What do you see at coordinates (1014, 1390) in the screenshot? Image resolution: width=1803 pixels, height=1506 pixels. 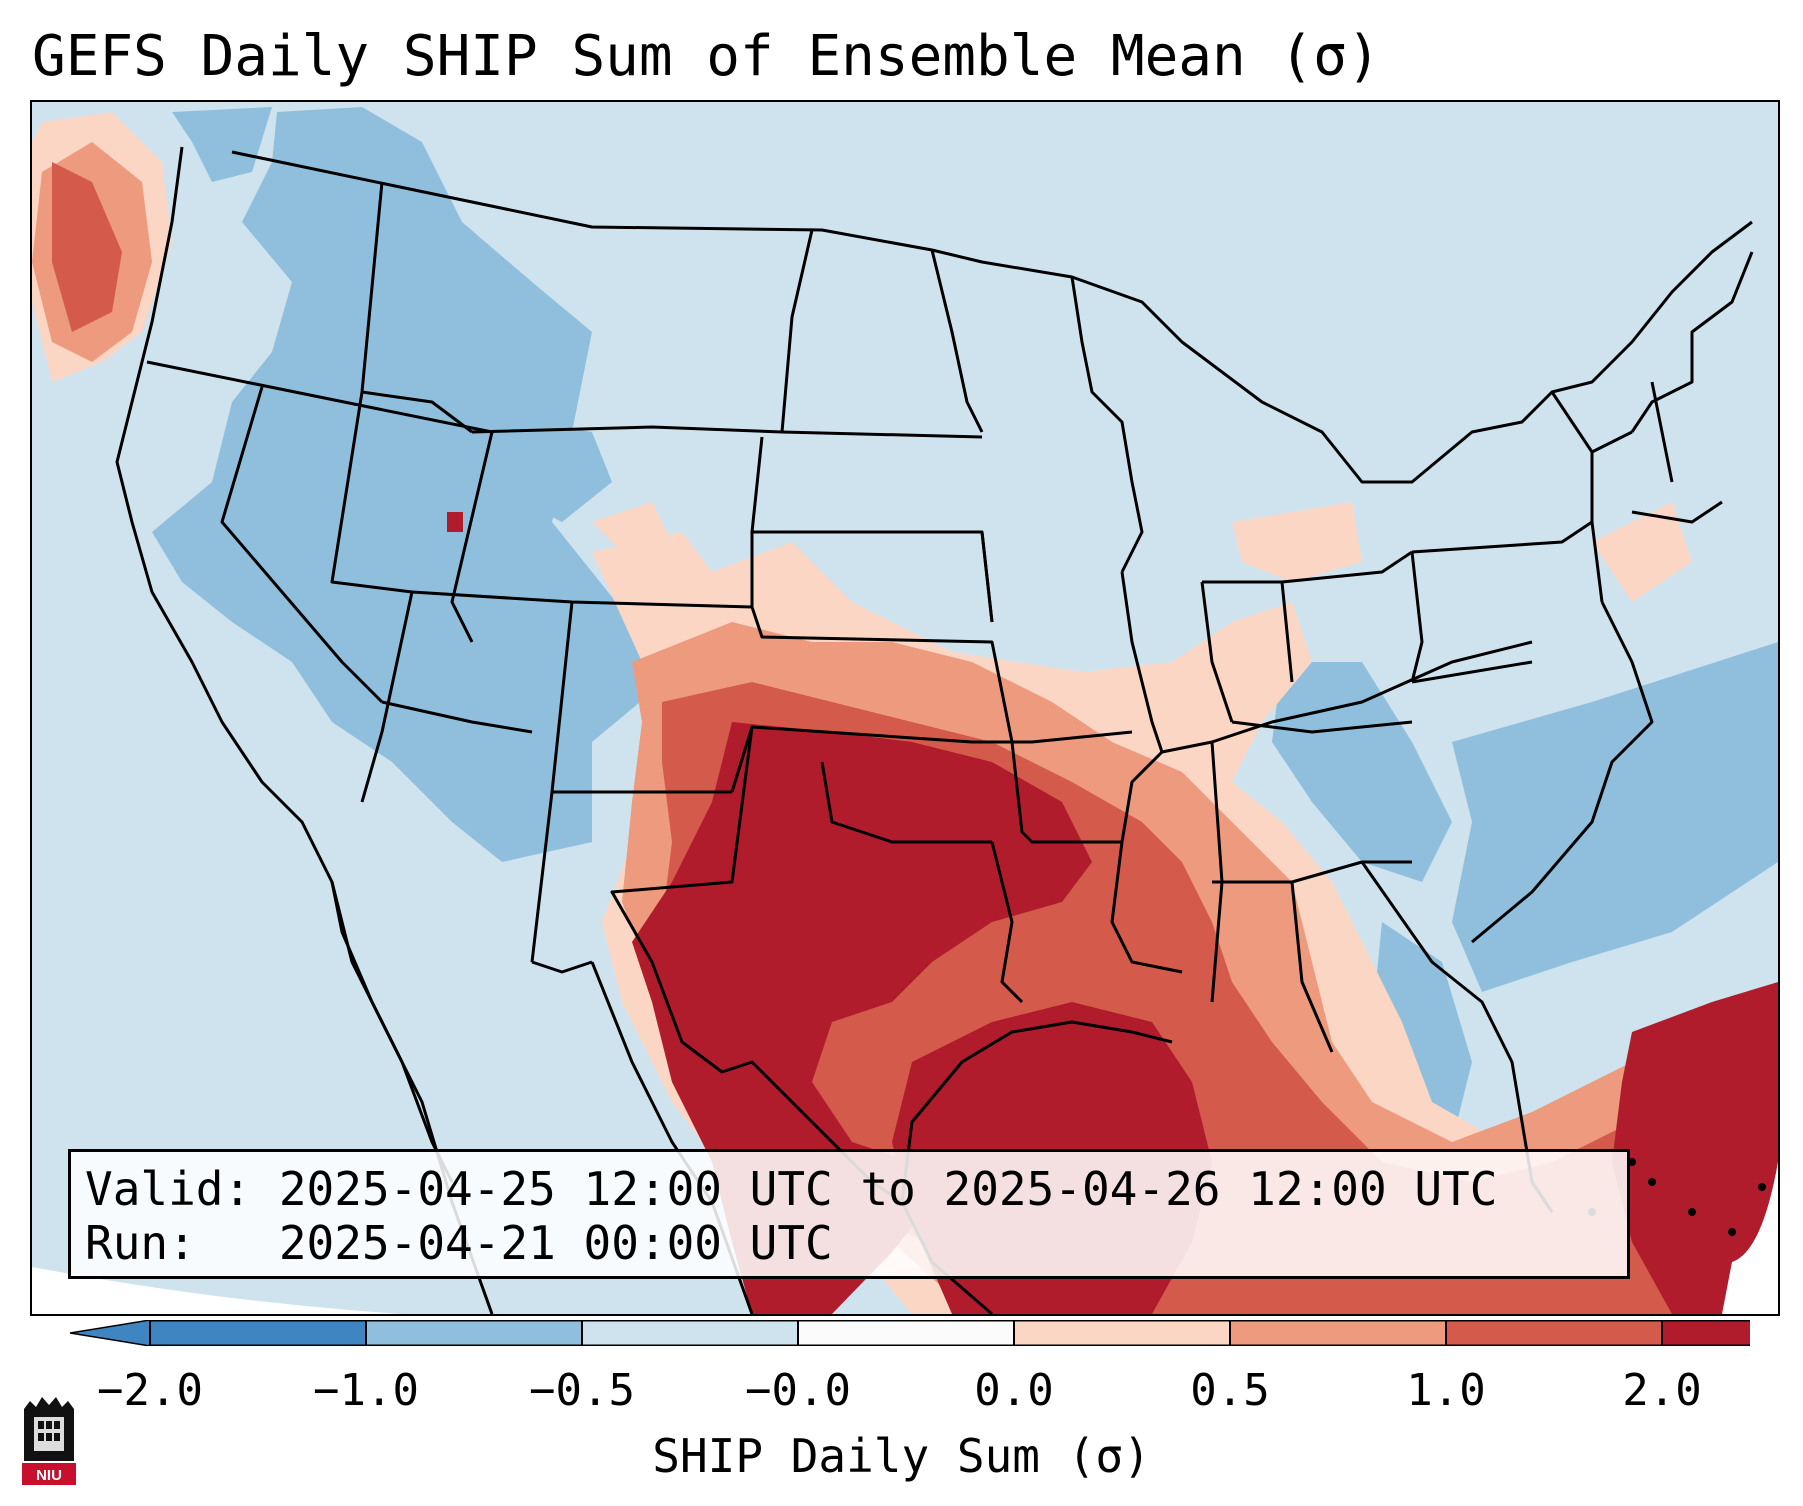 I see `colorbar-tick-label: 0.0` at bounding box center [1014, 1390].